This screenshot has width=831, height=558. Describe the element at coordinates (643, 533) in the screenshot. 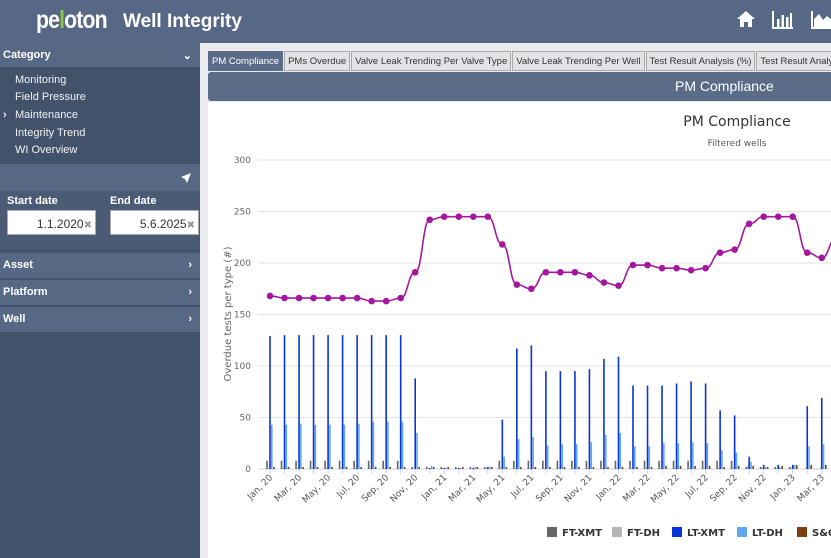

I see `legend-item: FT-DH` at that location.